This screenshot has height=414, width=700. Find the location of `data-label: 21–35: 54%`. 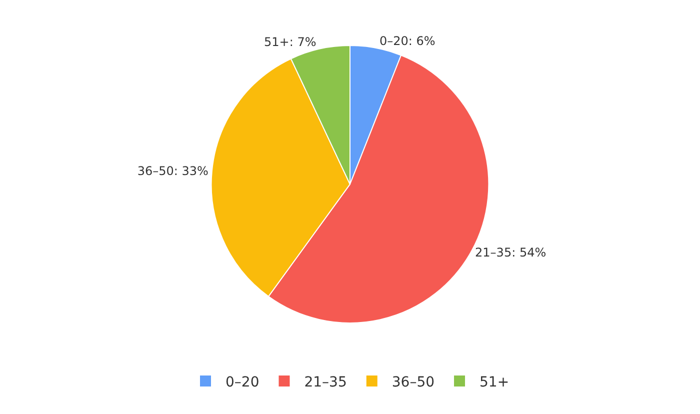

data-label: 21–35: 54% is located at coordinates (510, 253).